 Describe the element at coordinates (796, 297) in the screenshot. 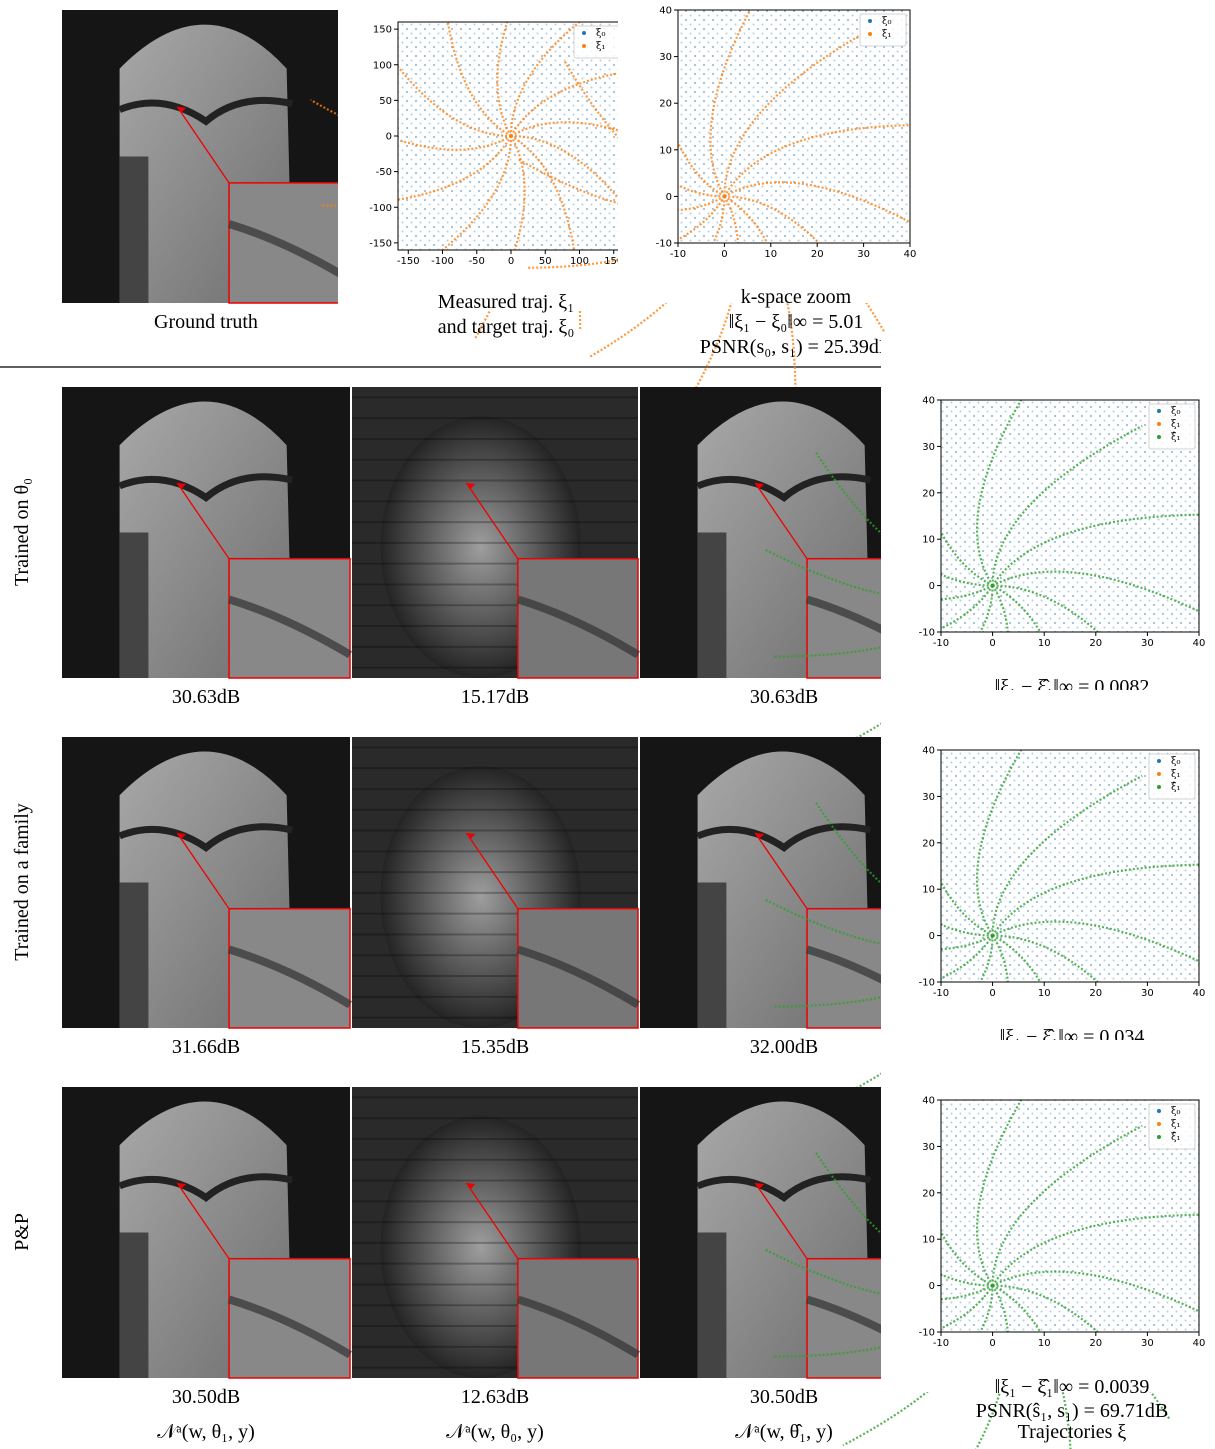

I see `caption: k-space zoom` at that location.